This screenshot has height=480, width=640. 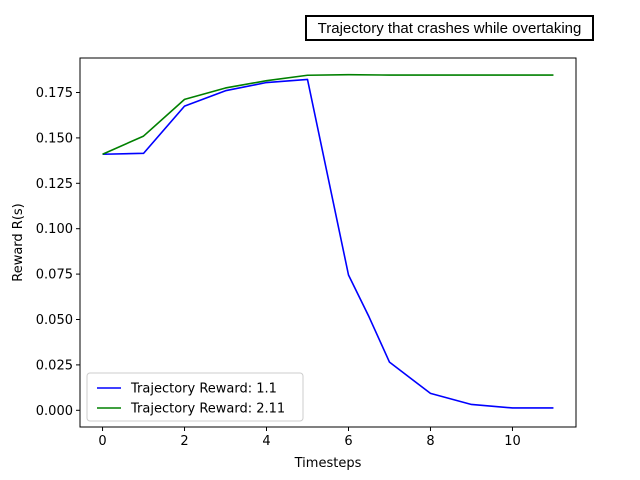 I want to click on y-tick-label: 0.075, so click(x=54, y=275).